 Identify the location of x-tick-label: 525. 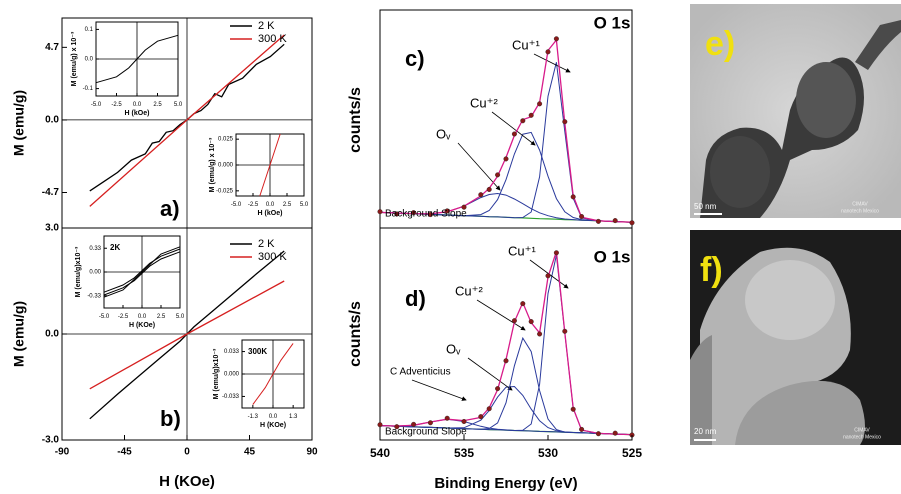
(632, 453).